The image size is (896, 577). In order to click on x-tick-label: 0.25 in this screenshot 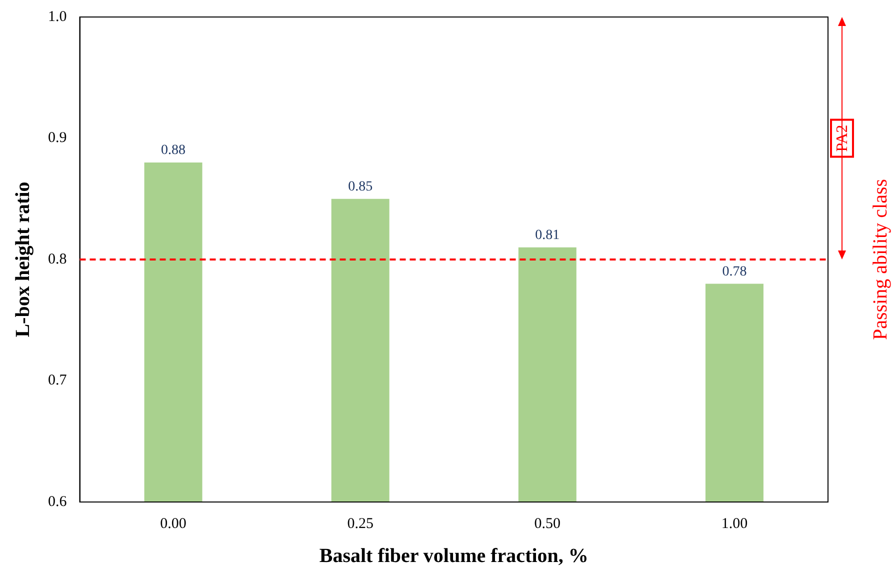, I will do `click(360, 524)`.